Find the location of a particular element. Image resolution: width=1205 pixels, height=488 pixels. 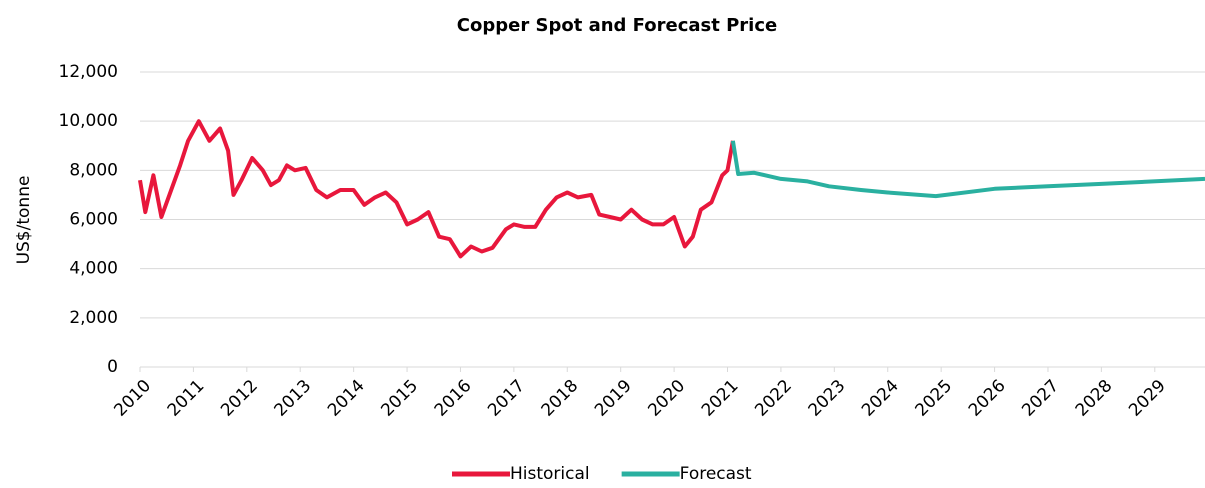

legend-label: Historical is located at coordinates (550, 474).